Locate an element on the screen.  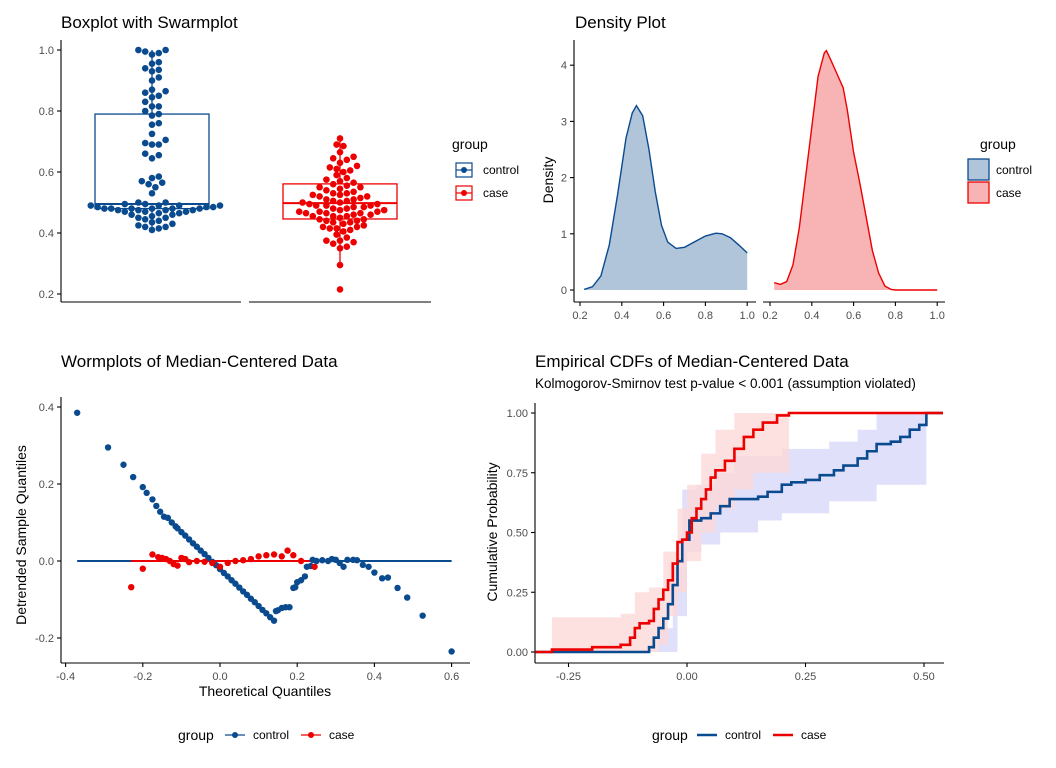
boxplot-title: Boxplot with Swarmplot is located at coordinates (149, 22).